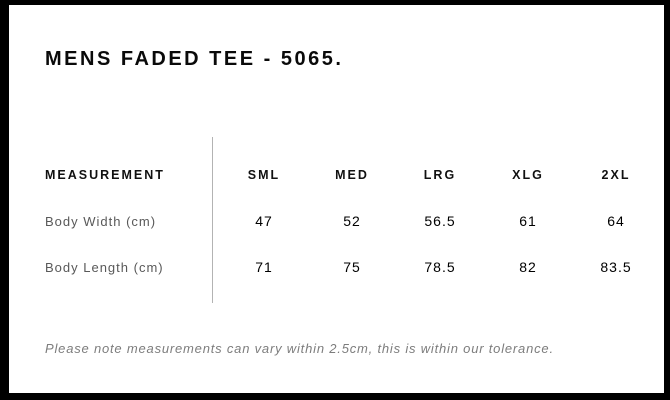  What do you see at coordinates (528, 221) in the screenshot?
I see `size-value: 61` at bounding box center [528, 221].